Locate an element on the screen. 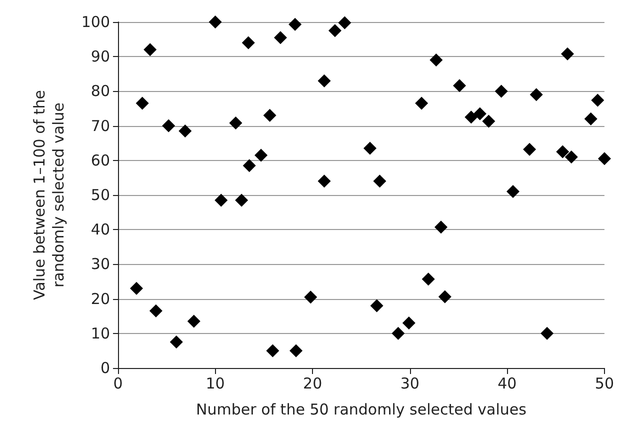 The width and height of the screenshot is (625, 445). y-tick-label: 90 is located at coordinates (100, 57).